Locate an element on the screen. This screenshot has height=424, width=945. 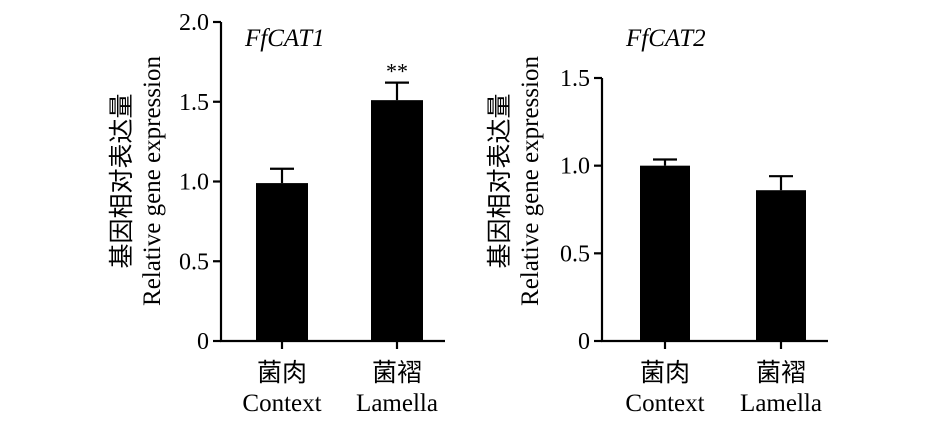
chart-title: FfCAT2 is located at coordinates (665, 38).